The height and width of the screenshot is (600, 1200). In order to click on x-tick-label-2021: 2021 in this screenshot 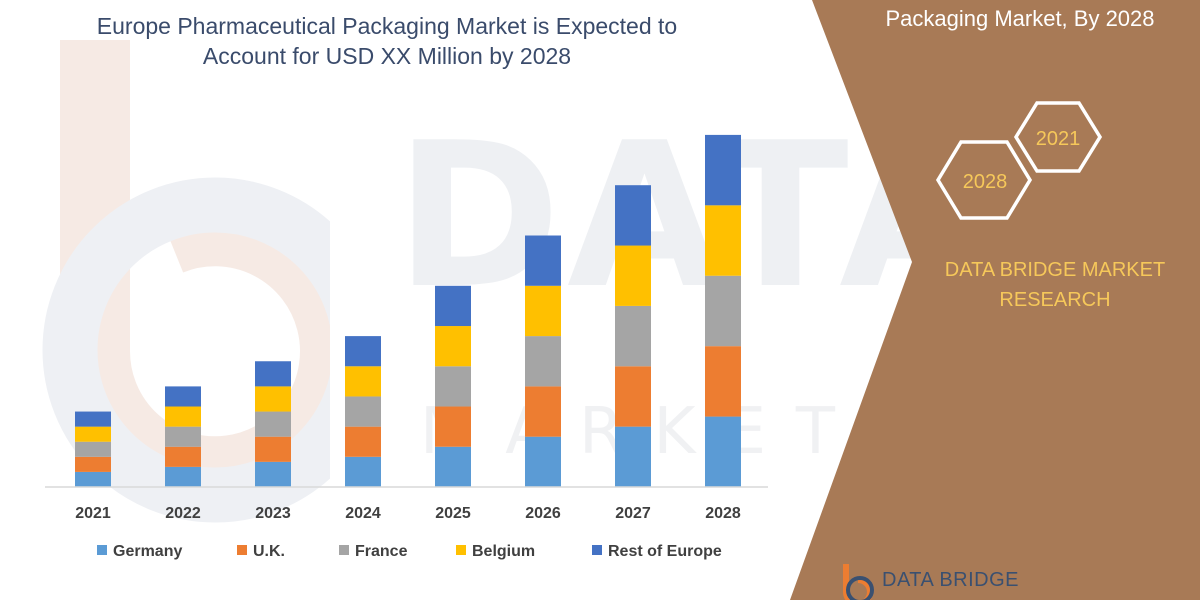, I will do `click(93, 513)`.